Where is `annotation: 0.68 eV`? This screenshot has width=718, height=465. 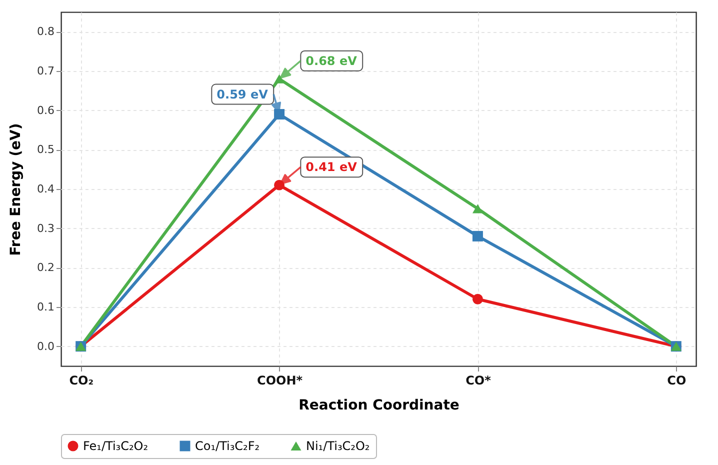
annotation: 0.68 eV is located at coordinates (332, 61).